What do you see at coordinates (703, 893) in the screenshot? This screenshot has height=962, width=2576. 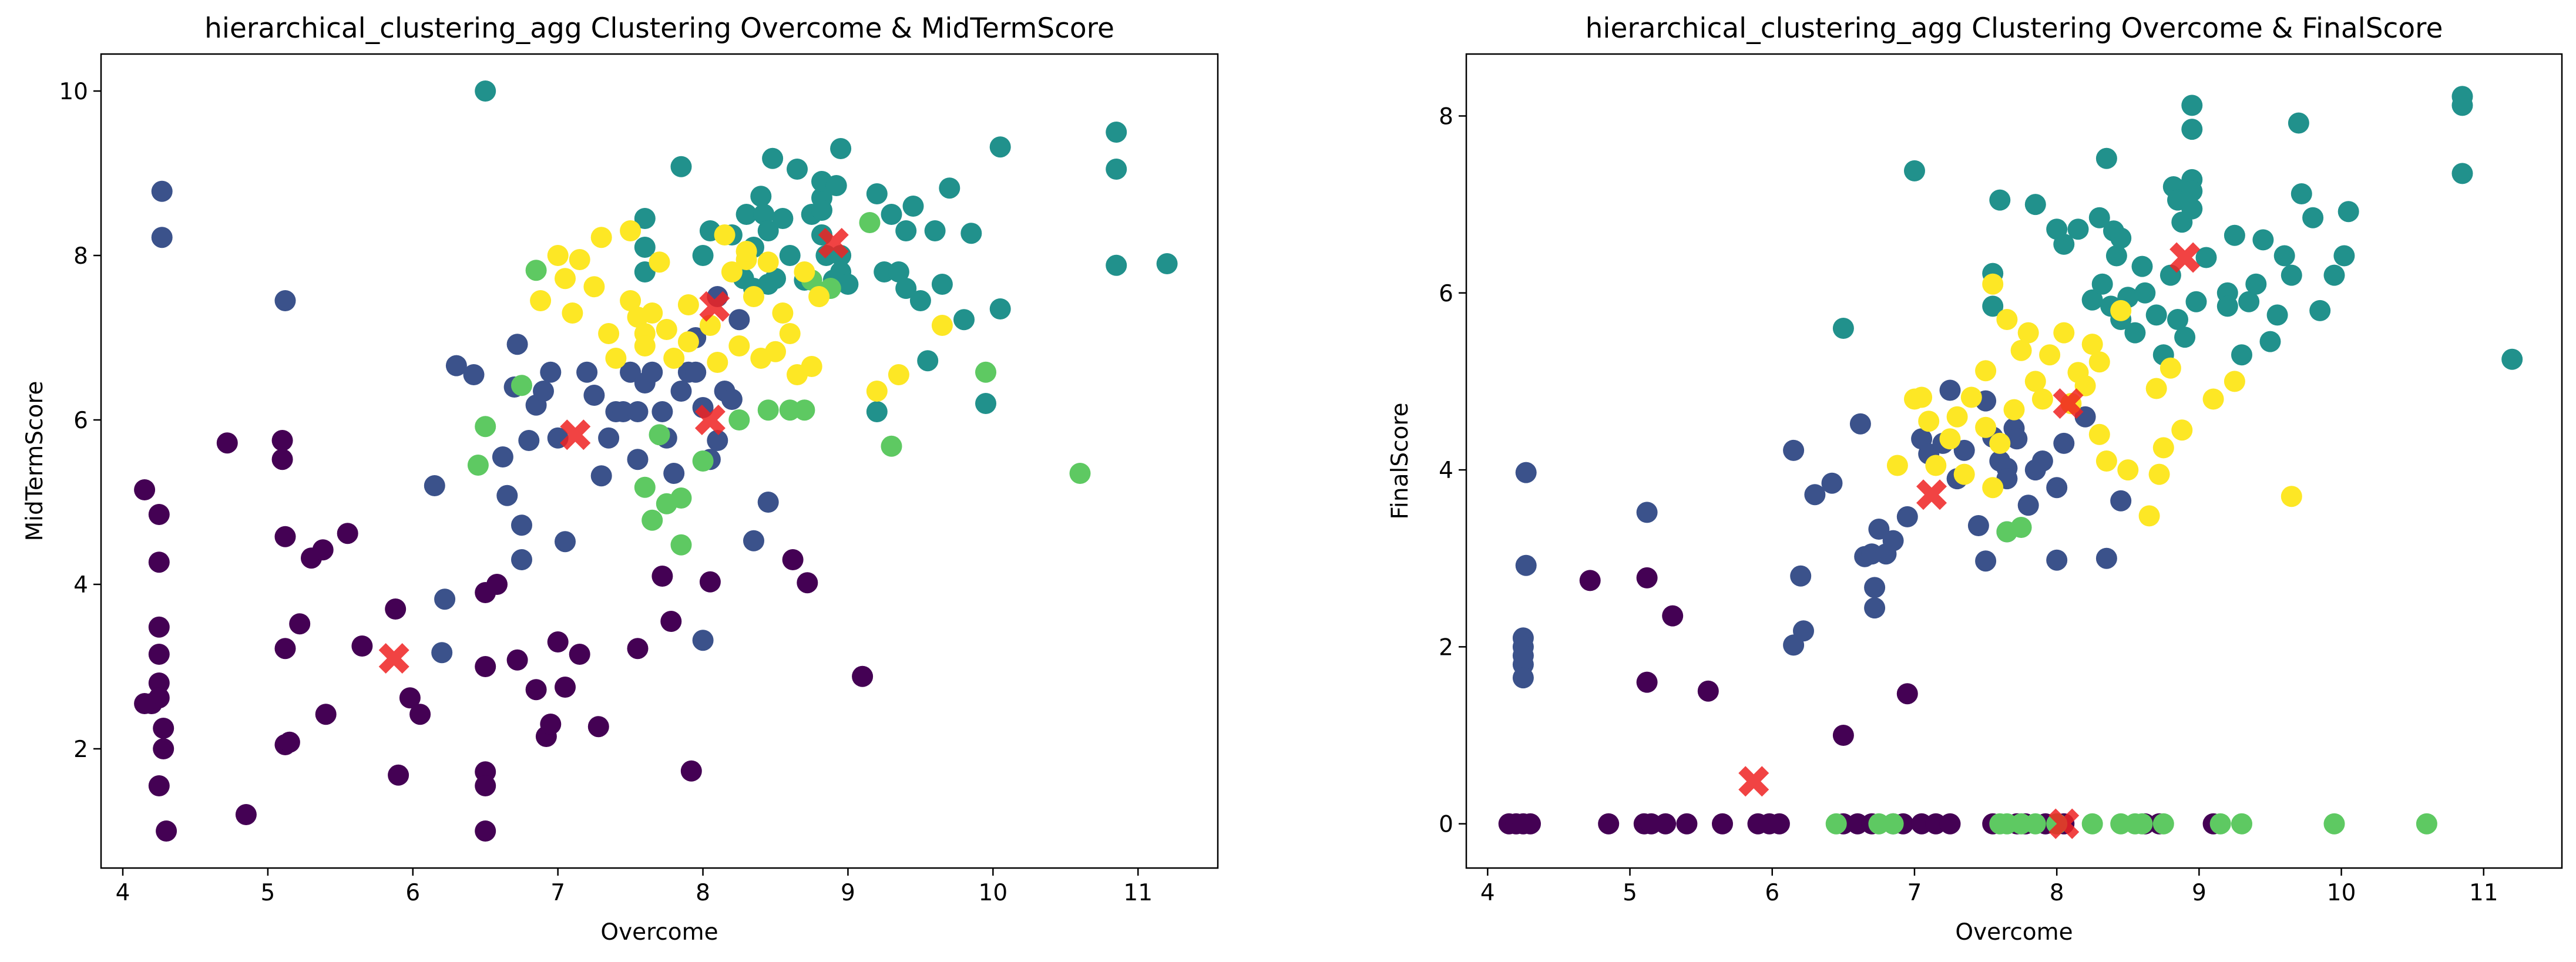 I see `x-tick-label: 8` at bounding box center [703, 893].